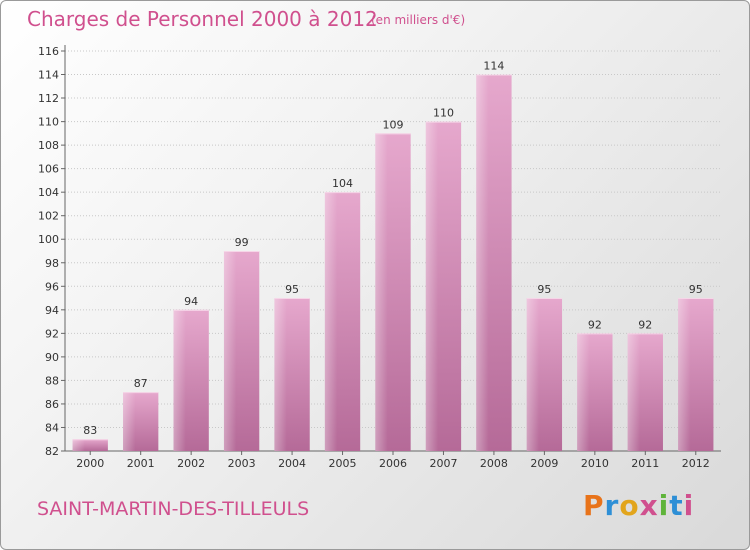 Image resolution: width=750 pixels, height=550 pixels. I want to click on y-tick-label: 90, so click(52, 357).